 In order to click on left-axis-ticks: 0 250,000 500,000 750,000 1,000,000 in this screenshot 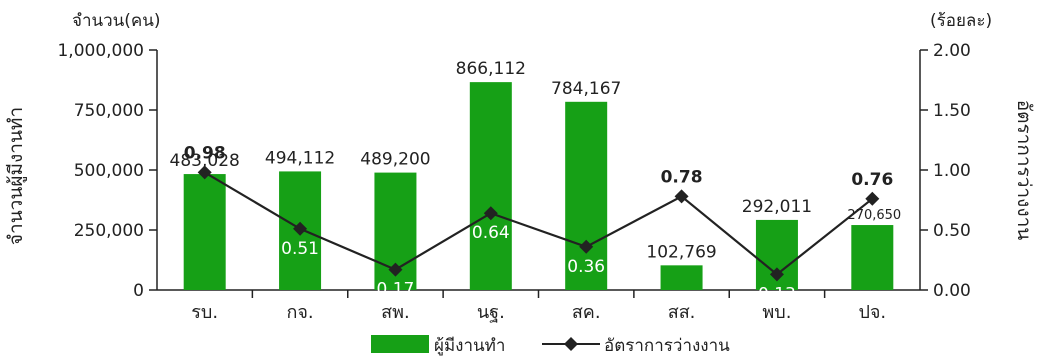, I will do `click(107, 171)`.